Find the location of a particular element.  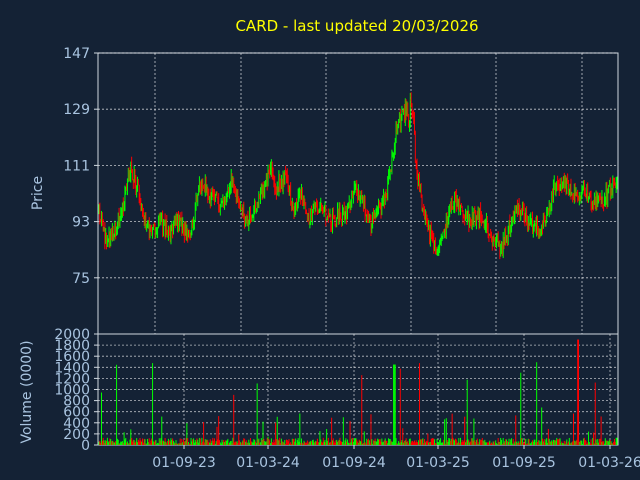

volume-tick-label: 2000 is located at coordinates (72, 335).